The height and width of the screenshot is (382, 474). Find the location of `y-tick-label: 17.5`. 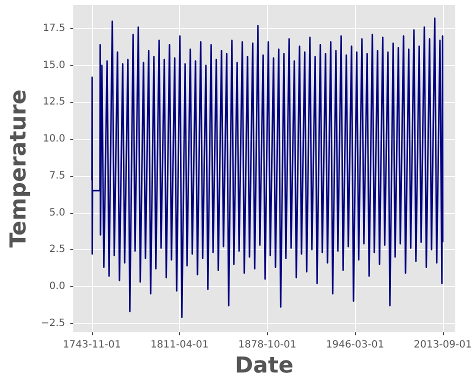

y-tick-label: 17.5 is located at coordinates (54, 28).